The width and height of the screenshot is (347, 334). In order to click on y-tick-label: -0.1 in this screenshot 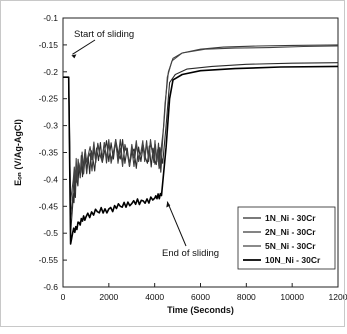, I will do `click(50, 18)`.